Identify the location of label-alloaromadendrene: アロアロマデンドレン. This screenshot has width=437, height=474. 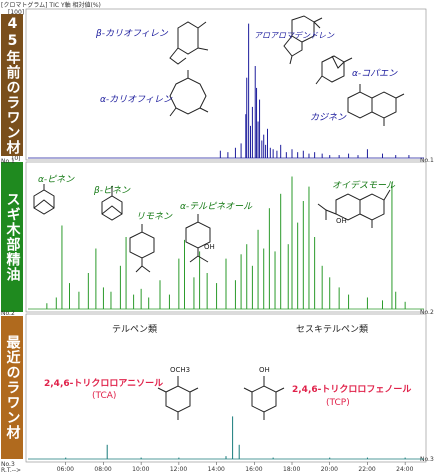
(294, 35).